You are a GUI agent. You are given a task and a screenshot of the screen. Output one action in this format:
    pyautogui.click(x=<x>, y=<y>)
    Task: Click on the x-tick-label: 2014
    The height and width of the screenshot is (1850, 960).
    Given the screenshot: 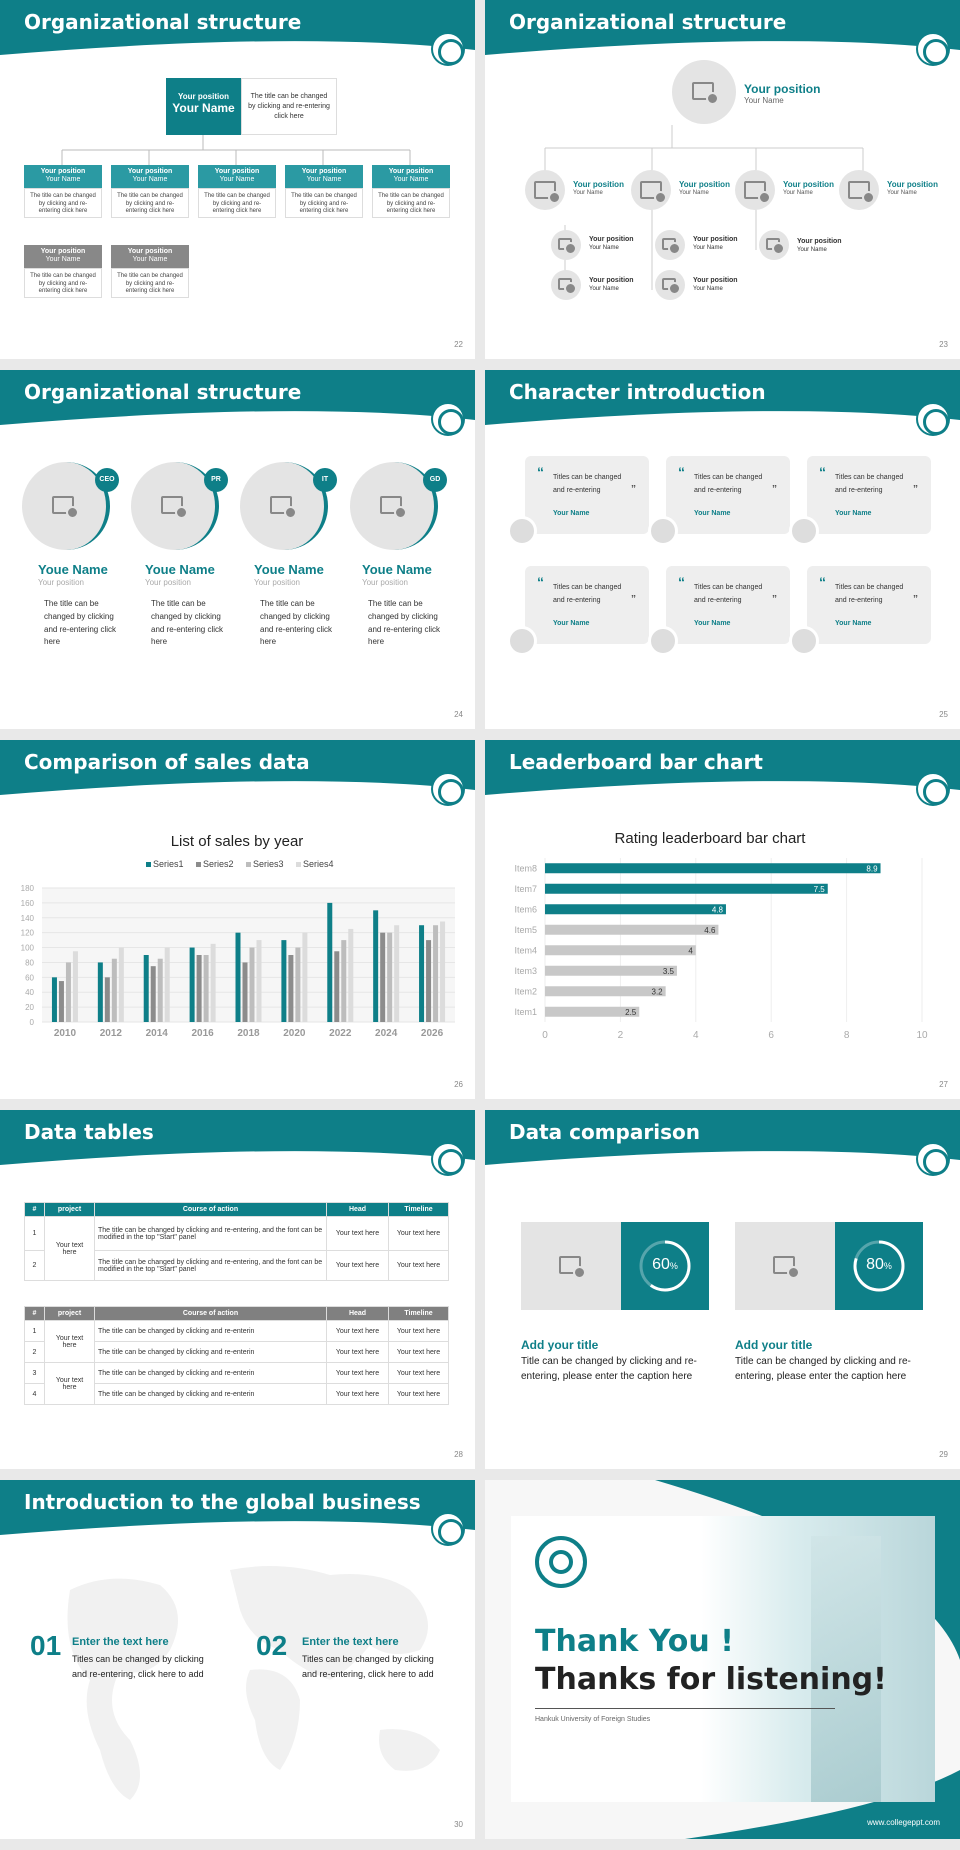 What is the action you would take?
    pyautogui.click(x=157, y=1033)
    